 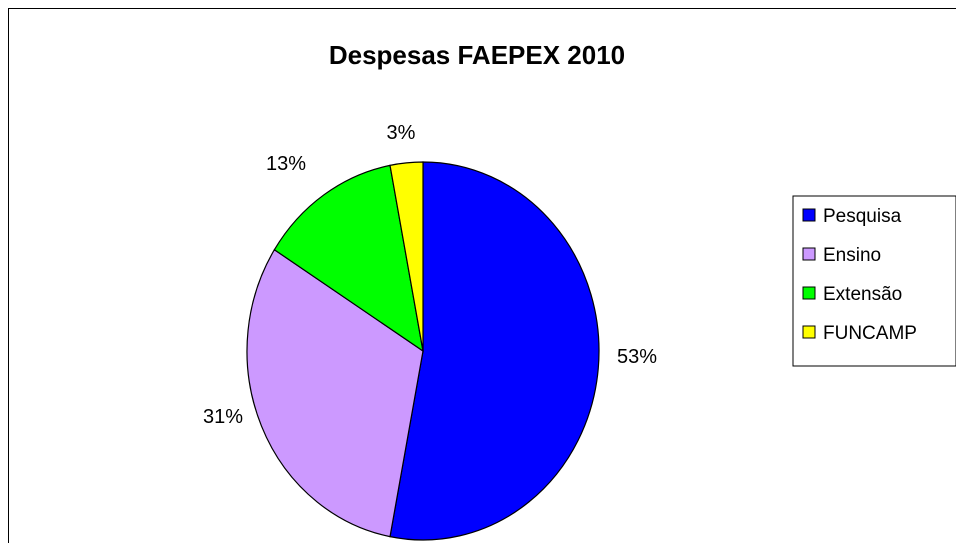 I want to click on pie-slice-extens-o, so click(x=348, y=258).